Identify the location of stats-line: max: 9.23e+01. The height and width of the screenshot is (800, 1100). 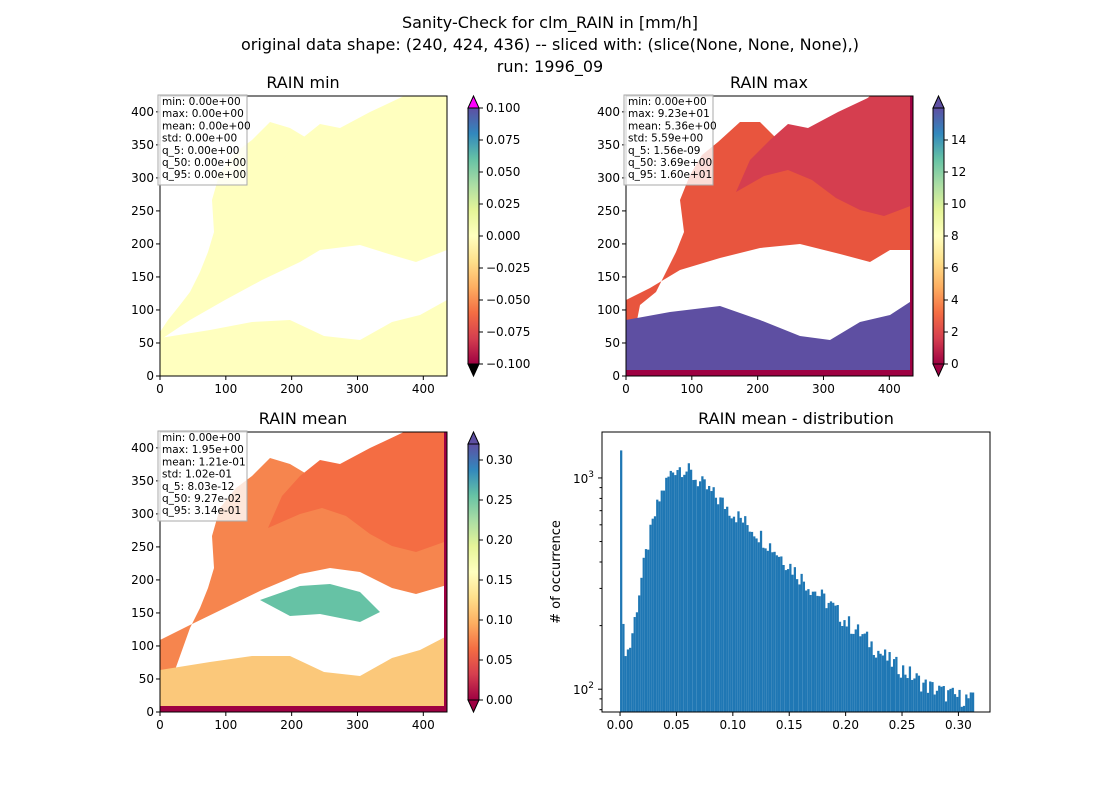
(669, 114).